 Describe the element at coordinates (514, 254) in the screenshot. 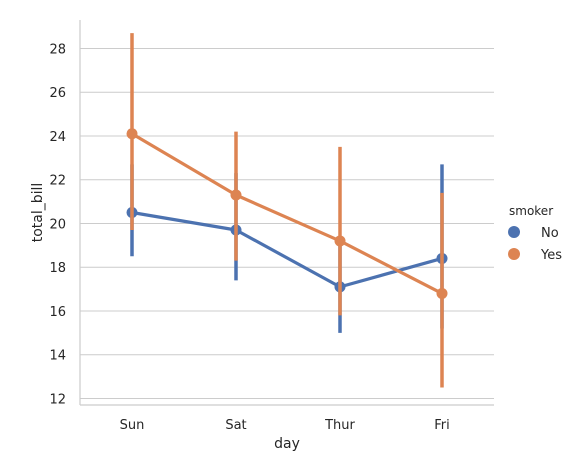

I see `legend-marker-yes` at that location.